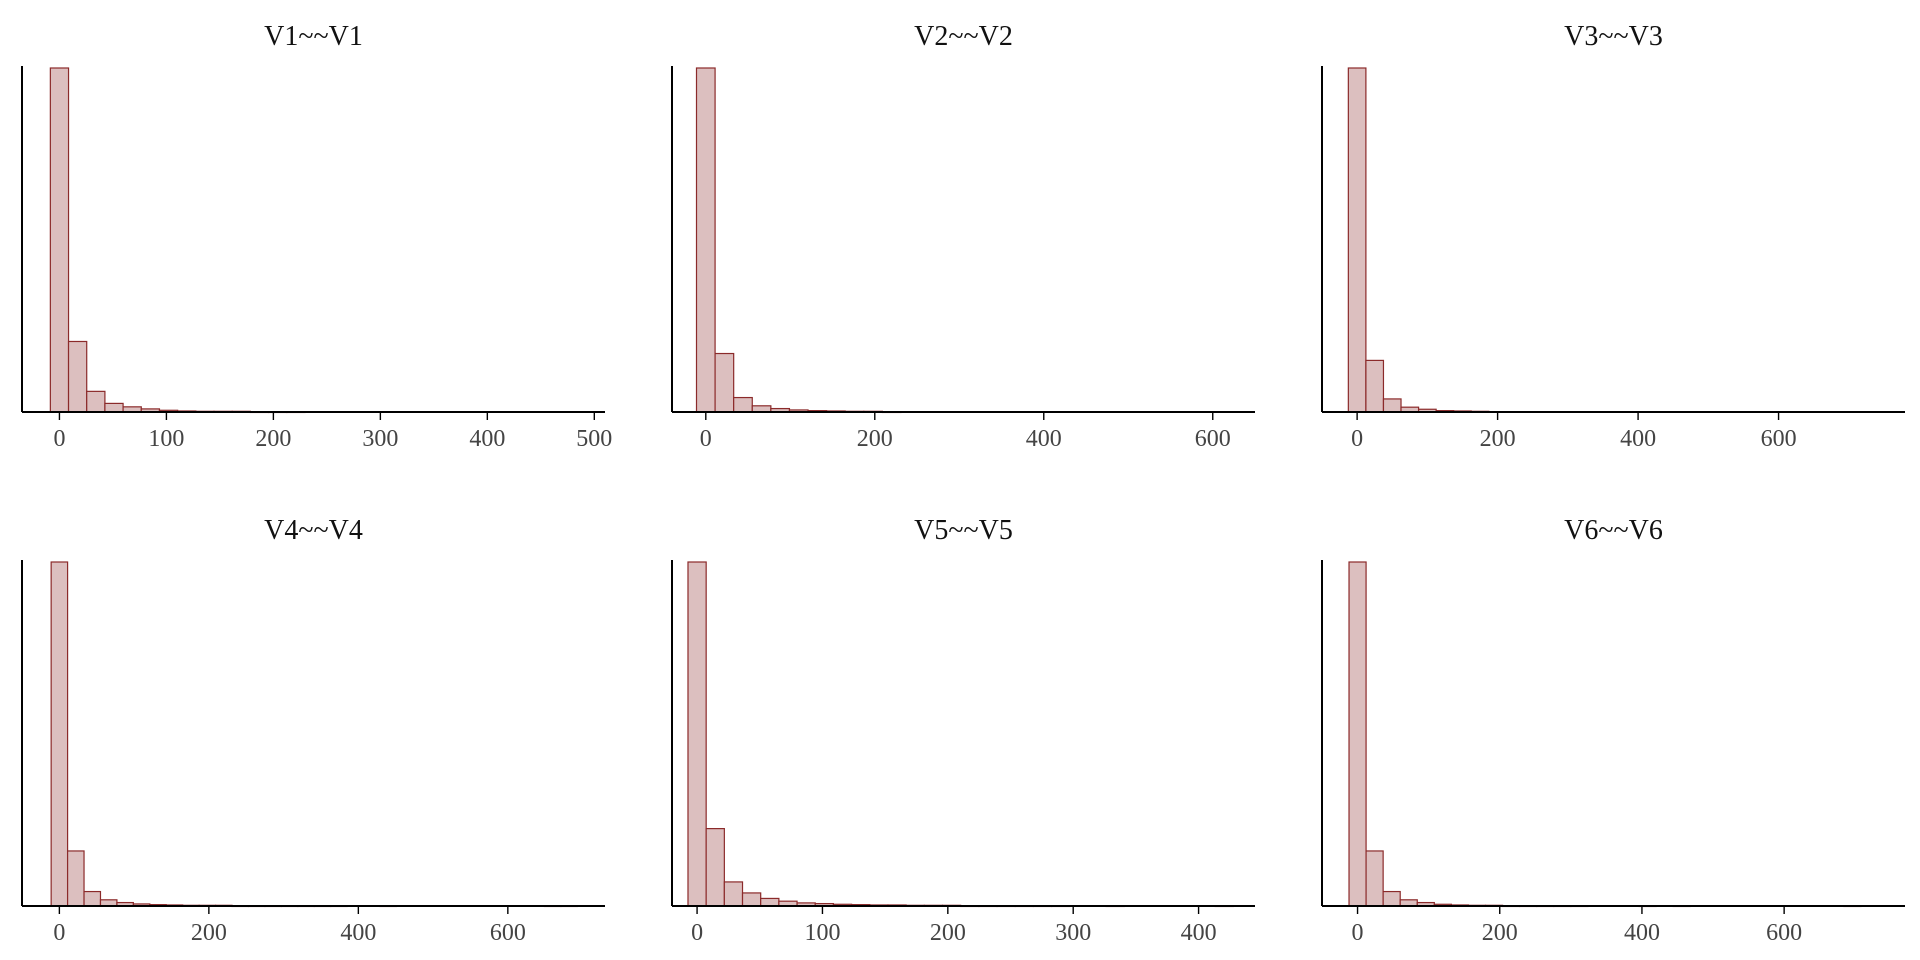 The height and width of the screenshot is (960, 1920). Describe the element at coordinates (963, 730) in the screenshot. I see `histogram-panel-5: V5~~V5 0 100 200 300 400` at that location.